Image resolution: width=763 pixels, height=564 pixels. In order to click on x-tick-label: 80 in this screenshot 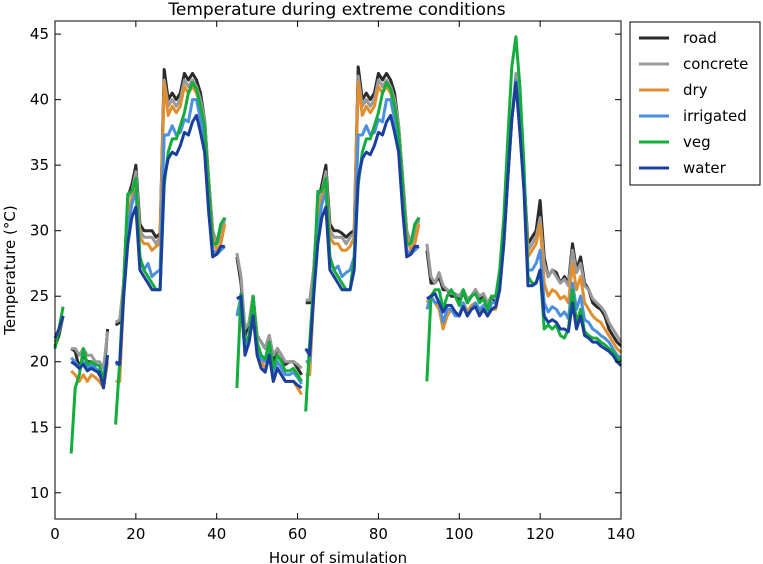, I will do `click(378, 534)`.